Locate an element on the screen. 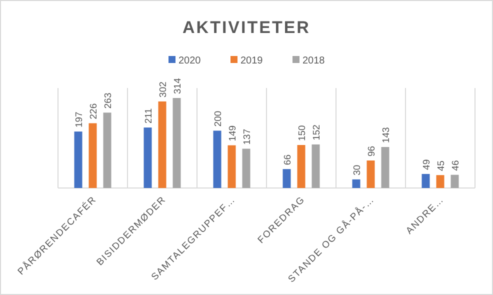 This screenshot has height=295, width=493. chart-title: AKTIVITETER is located at coordinates (246, 27).